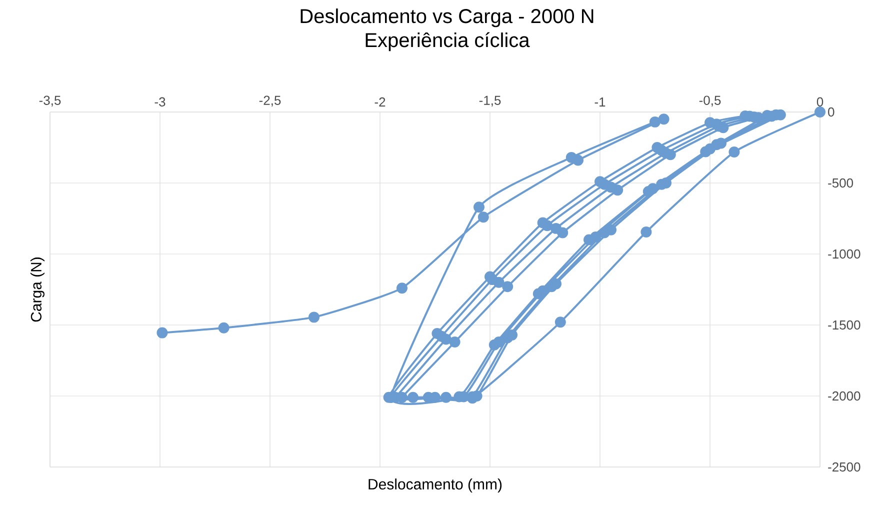 The width and height of the screenshot is (894, 512). I want to click on x-tick-label: -3,5, so click(50, 101).